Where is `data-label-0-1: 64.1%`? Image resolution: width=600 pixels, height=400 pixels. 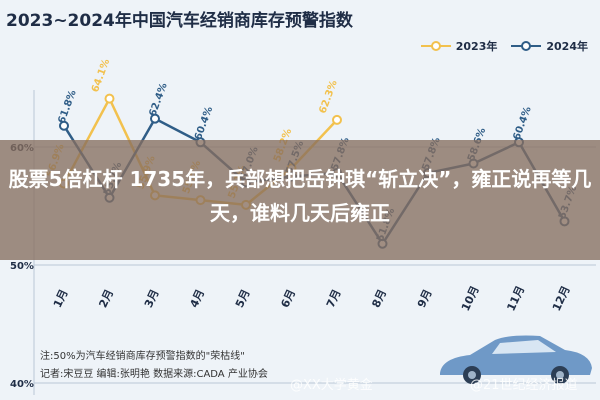
data-label-0-1: 64.1% is located at coordinates (101, 76).